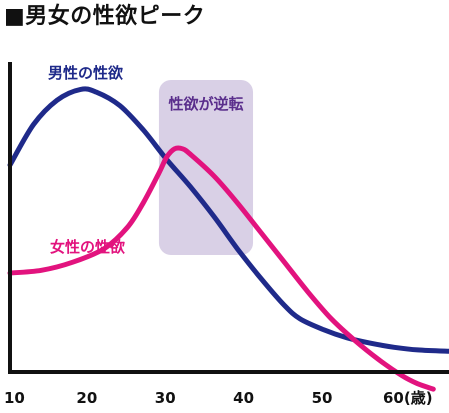  What do you see at coordinates (165, 398) in the screenshot?
I see `x-tick-label: 30` at bounding box center [165, 398].